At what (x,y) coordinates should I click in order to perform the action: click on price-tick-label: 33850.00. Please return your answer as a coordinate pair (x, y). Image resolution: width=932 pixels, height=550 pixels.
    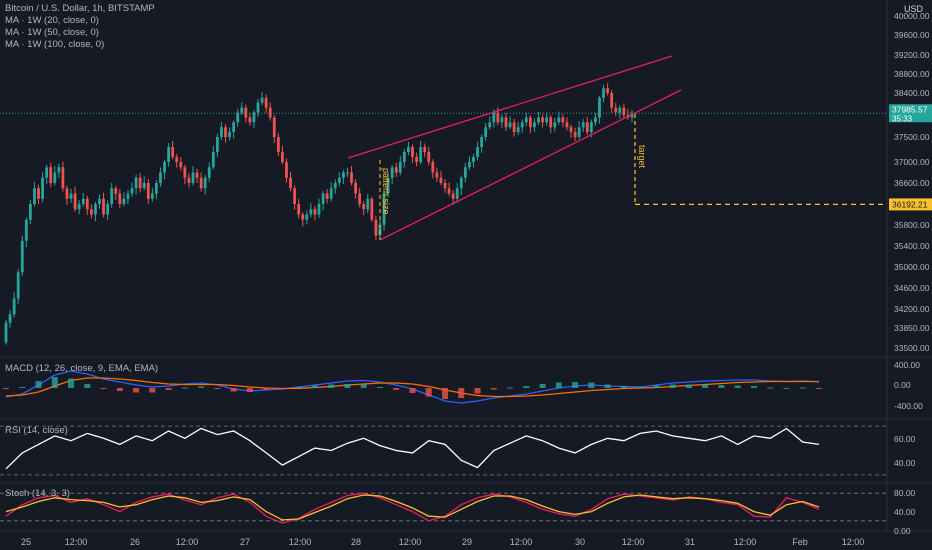
    Looking at the image, I should click on (912, 328).